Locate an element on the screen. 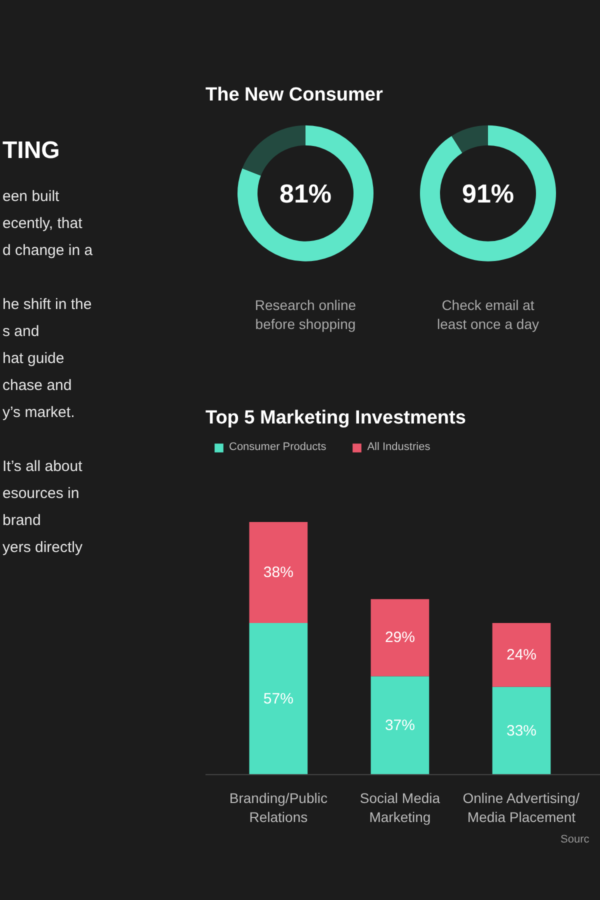  text: ecently, that is located at coordinates (43, 223).